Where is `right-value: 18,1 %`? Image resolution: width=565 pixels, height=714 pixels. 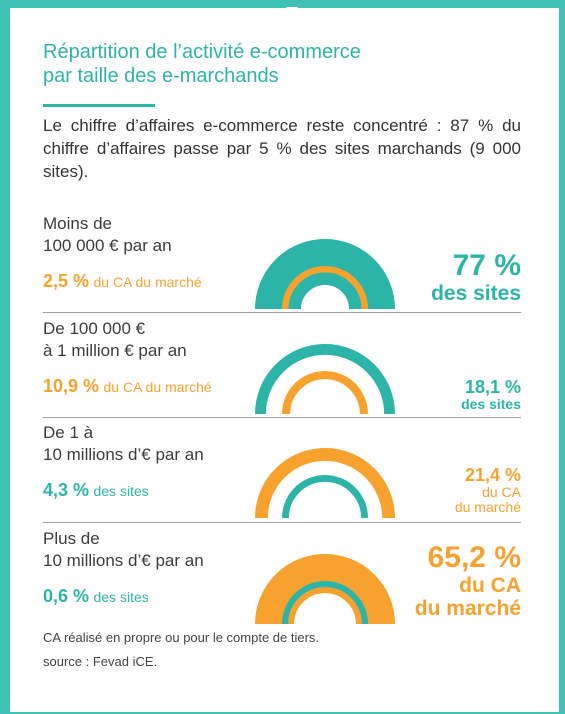 right-value: 18,1 % is located at coordinates (492, 387).